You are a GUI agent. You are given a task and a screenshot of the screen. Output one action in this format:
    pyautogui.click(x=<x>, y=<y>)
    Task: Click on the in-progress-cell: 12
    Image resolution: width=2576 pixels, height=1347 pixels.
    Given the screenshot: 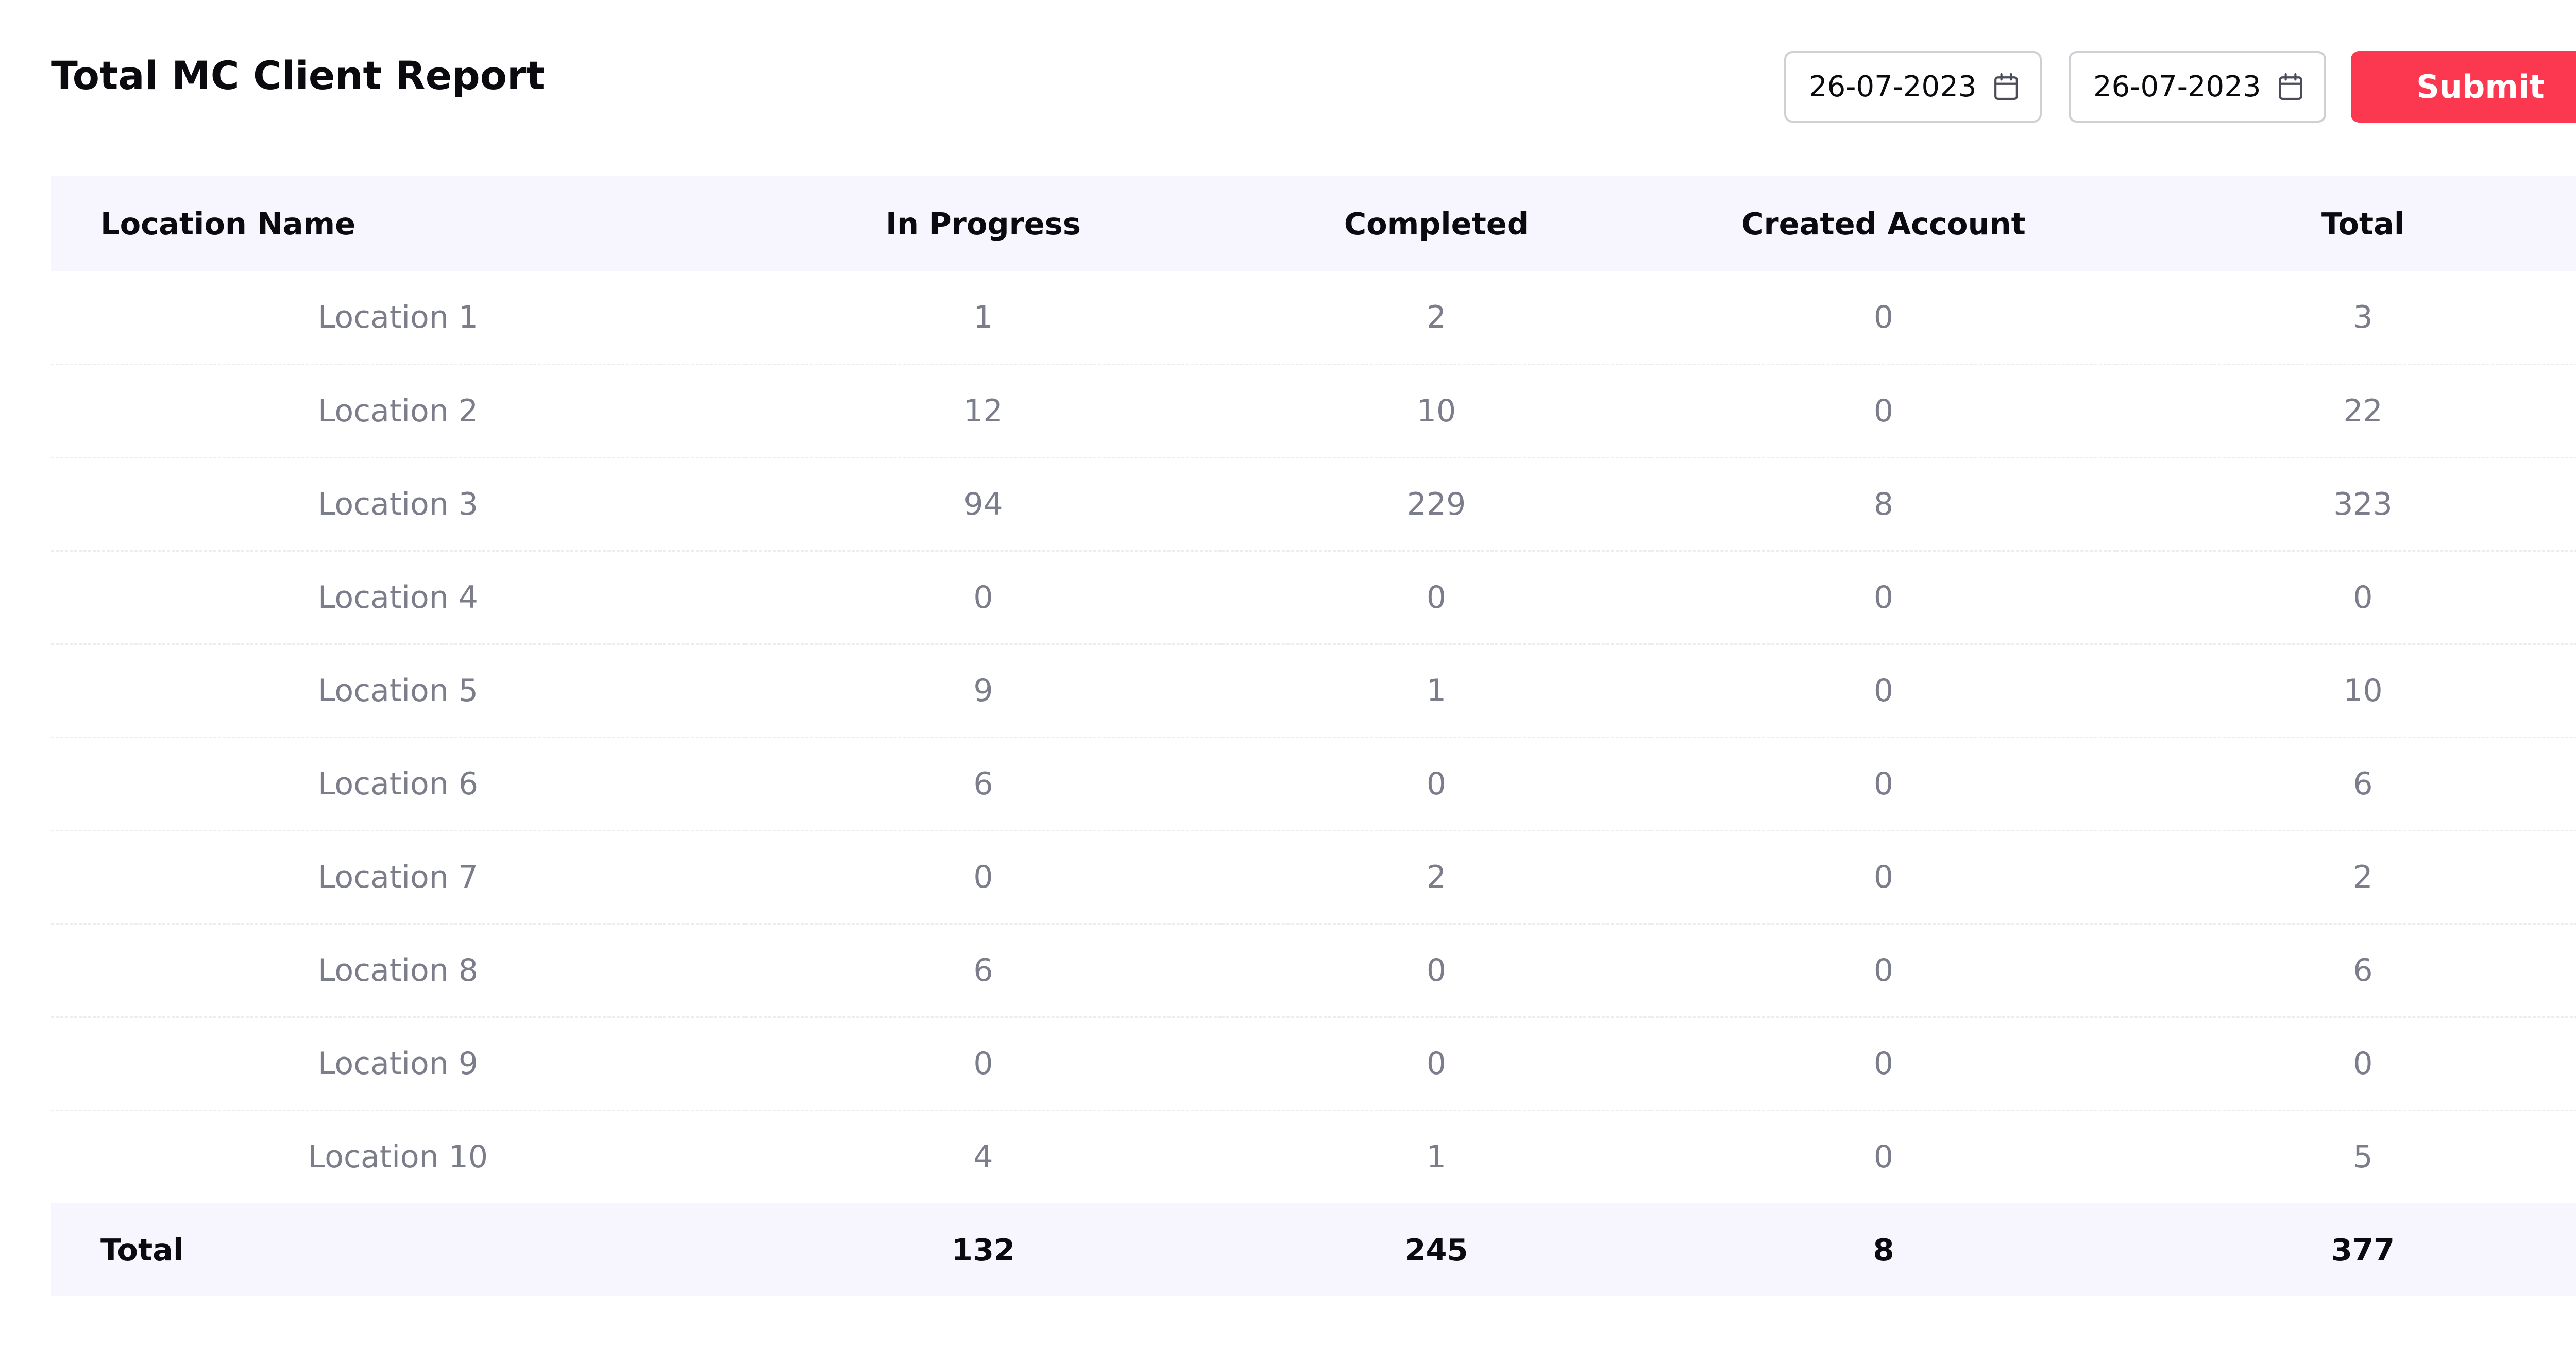 What is the action you would take?
    pyautogui.click(x=984, y=411)
    